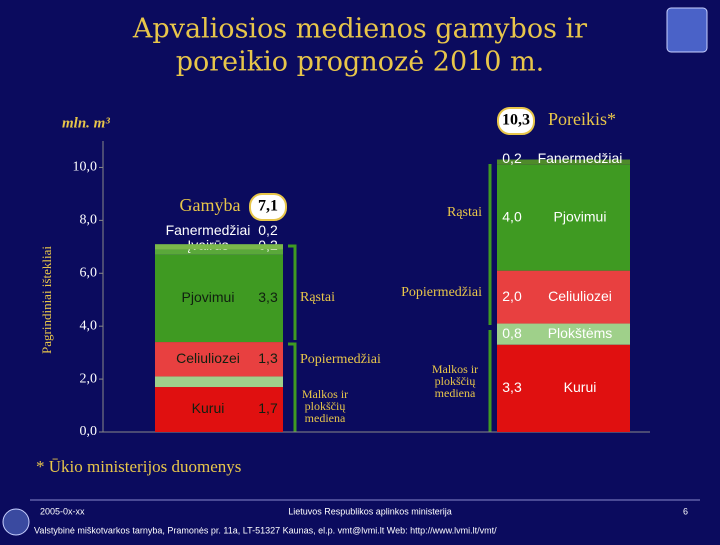 The height and width of the screenshot is (545, 720). What do you see at coordinates (86, 123) in the screenshot?
I see `unit-label: mln. m³` at bounding box center [86, 123].